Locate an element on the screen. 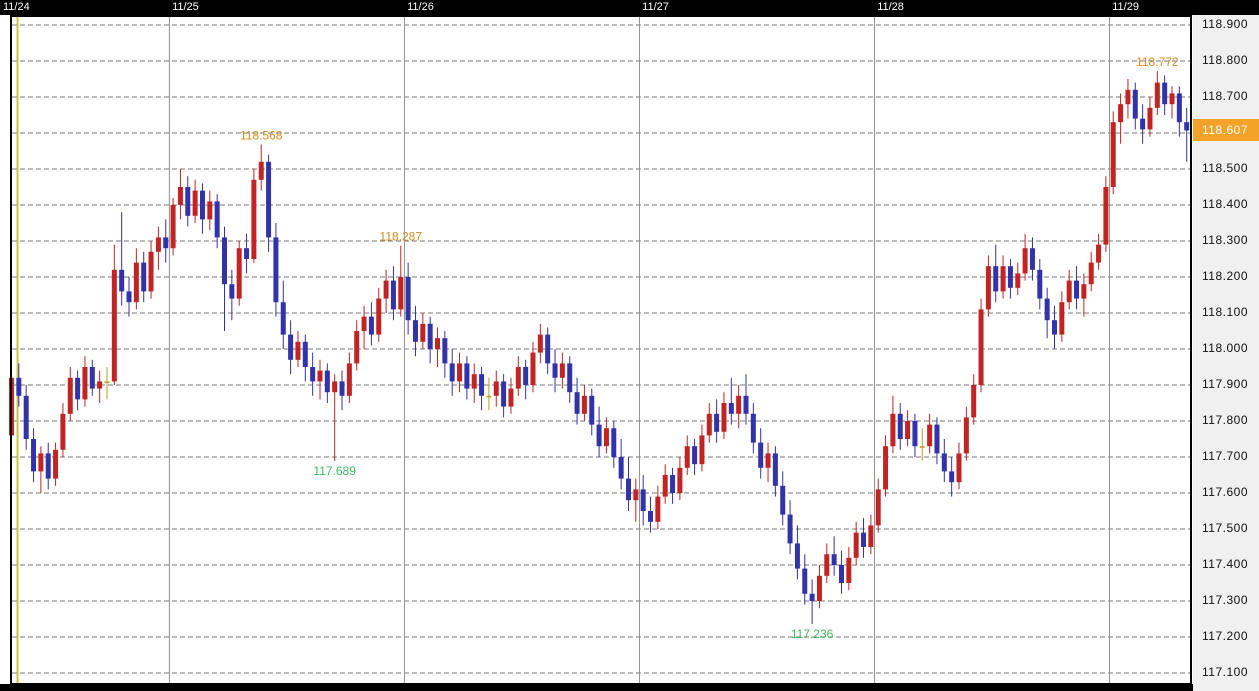 The width and height of the screenshot is (1259, 691). price-axis-label: 117.800 is located at coordinates (1225, 420).